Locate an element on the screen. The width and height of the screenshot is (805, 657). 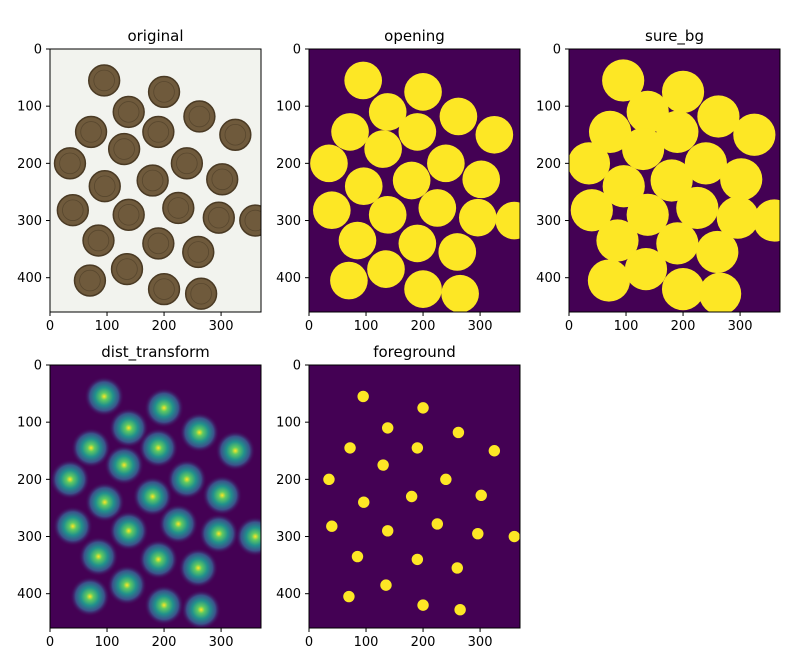
subplot-title: opening is located at coordinates (414, 36).